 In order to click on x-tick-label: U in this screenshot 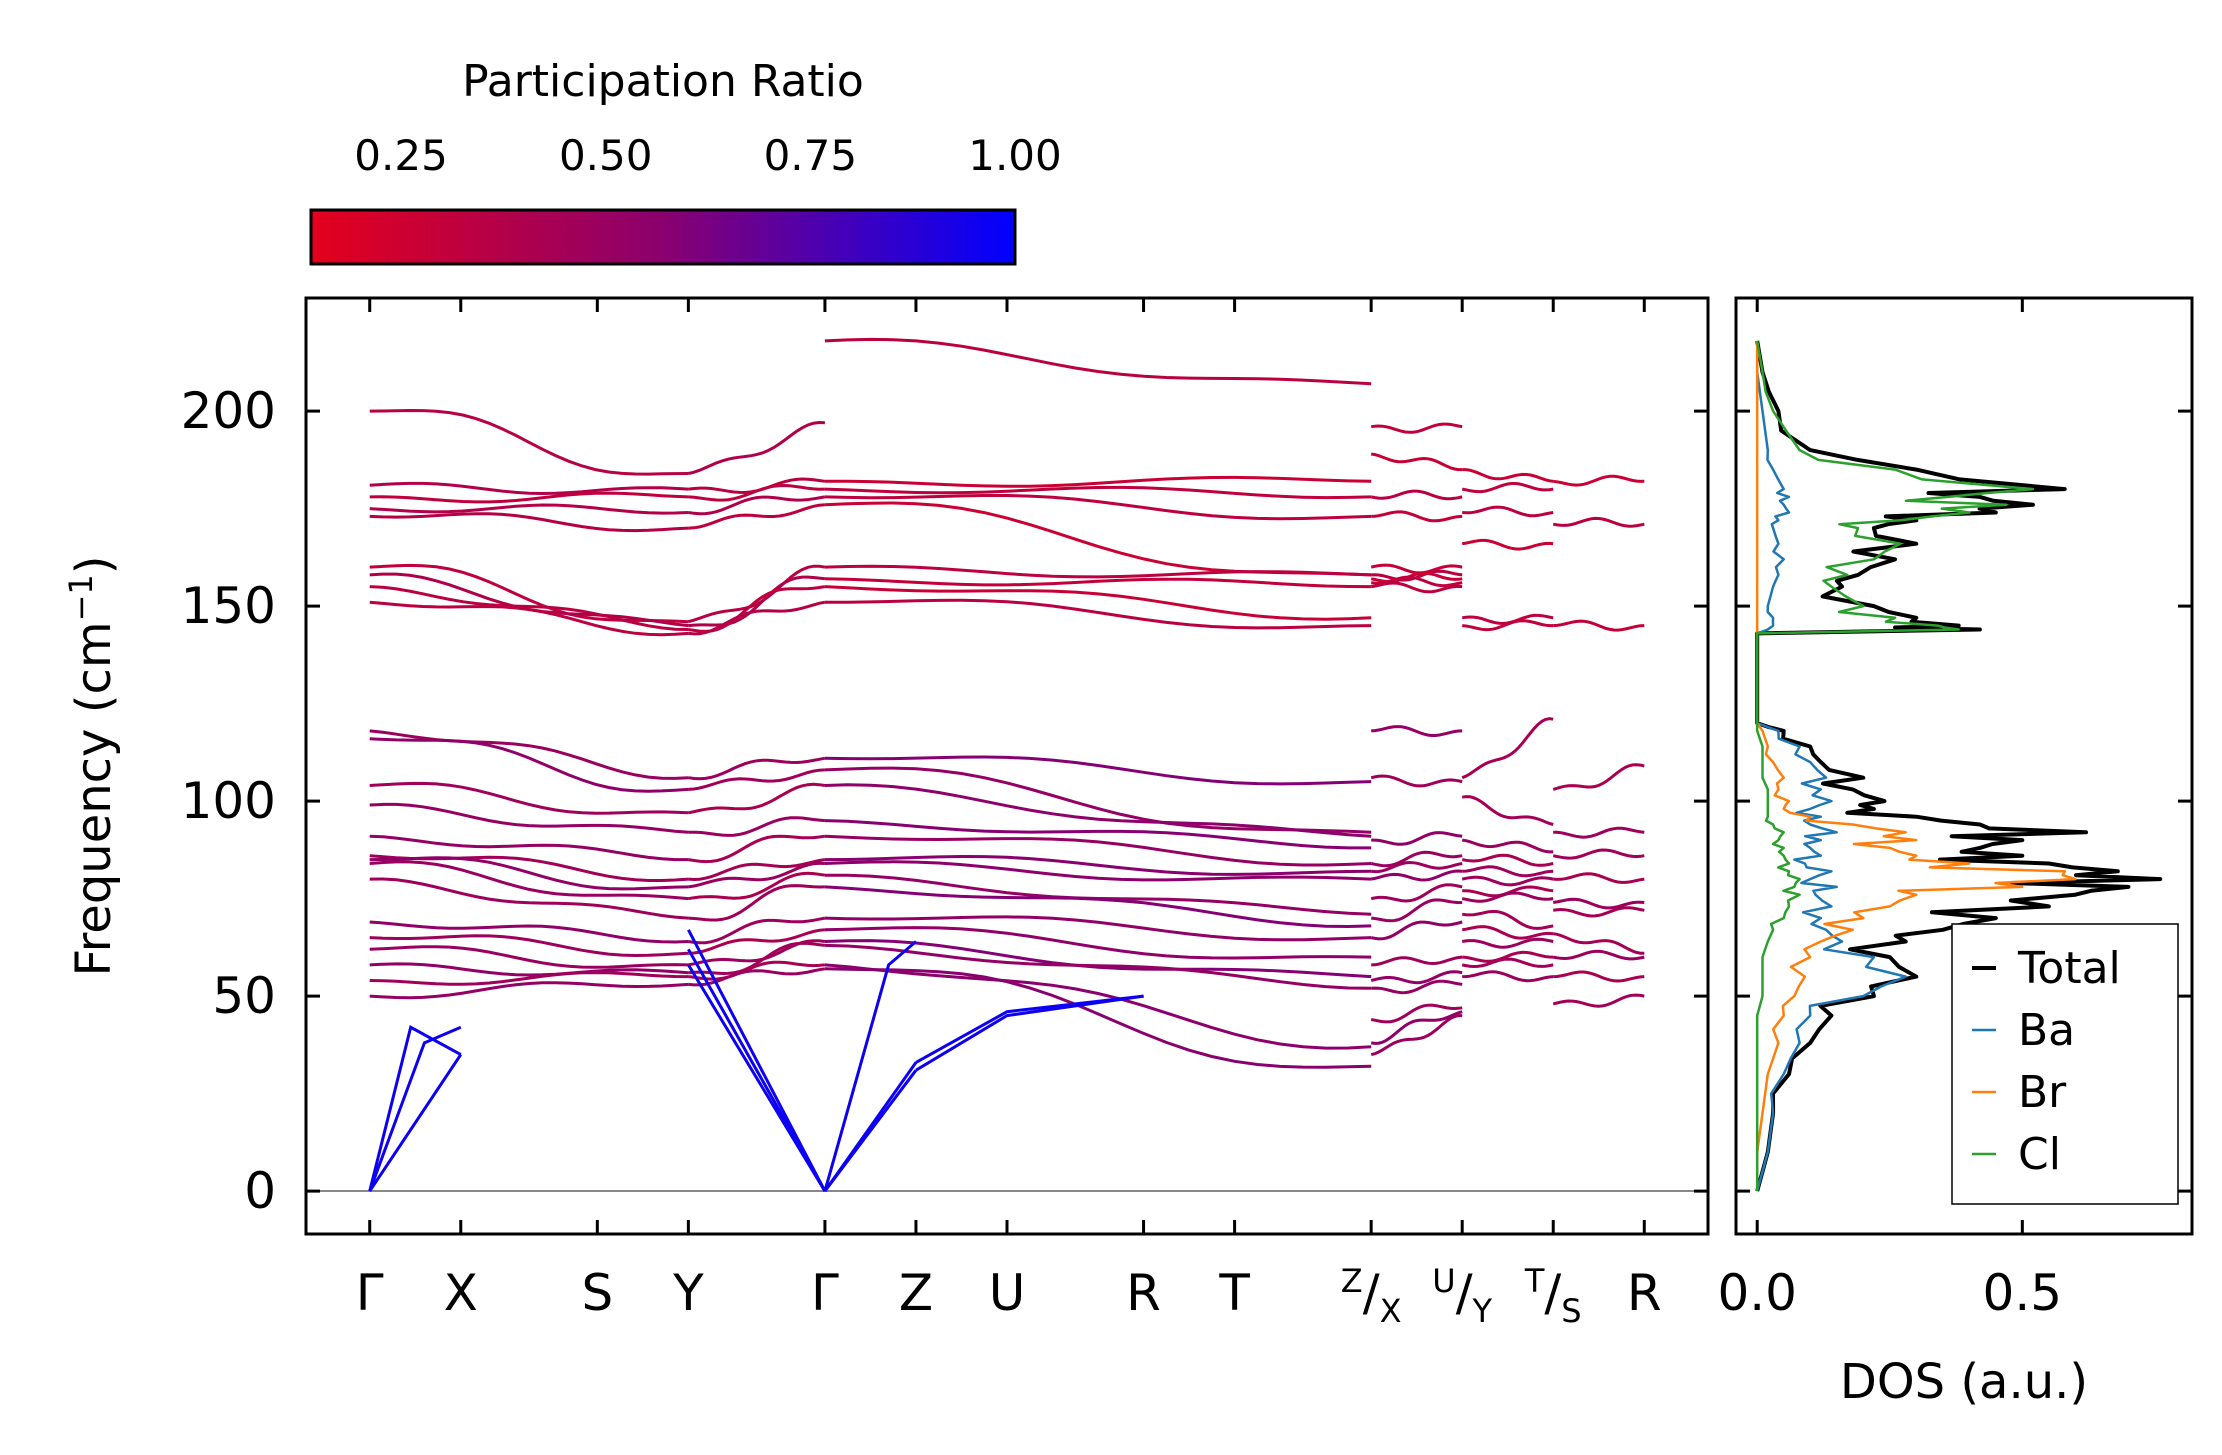, I will do `click(1007, 1293)`.